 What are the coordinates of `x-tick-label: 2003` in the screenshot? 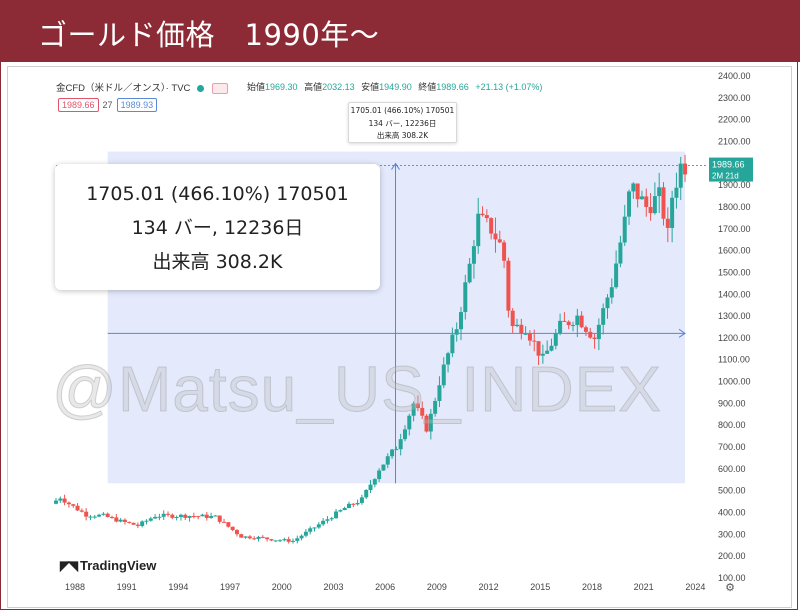 It's located at (333, 587).